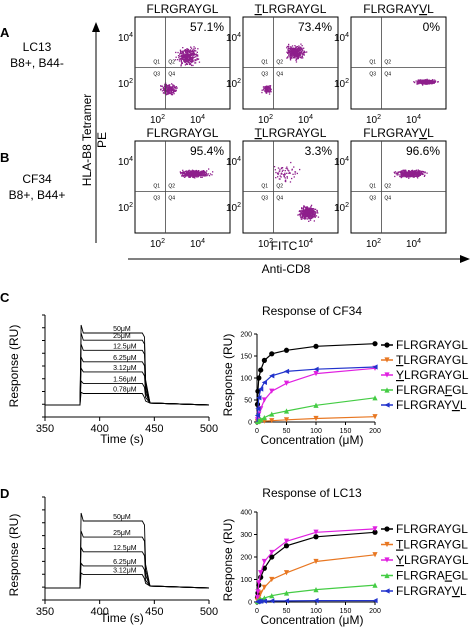  I want to click on spr-x-tick-label: 450, so click(154, 429).